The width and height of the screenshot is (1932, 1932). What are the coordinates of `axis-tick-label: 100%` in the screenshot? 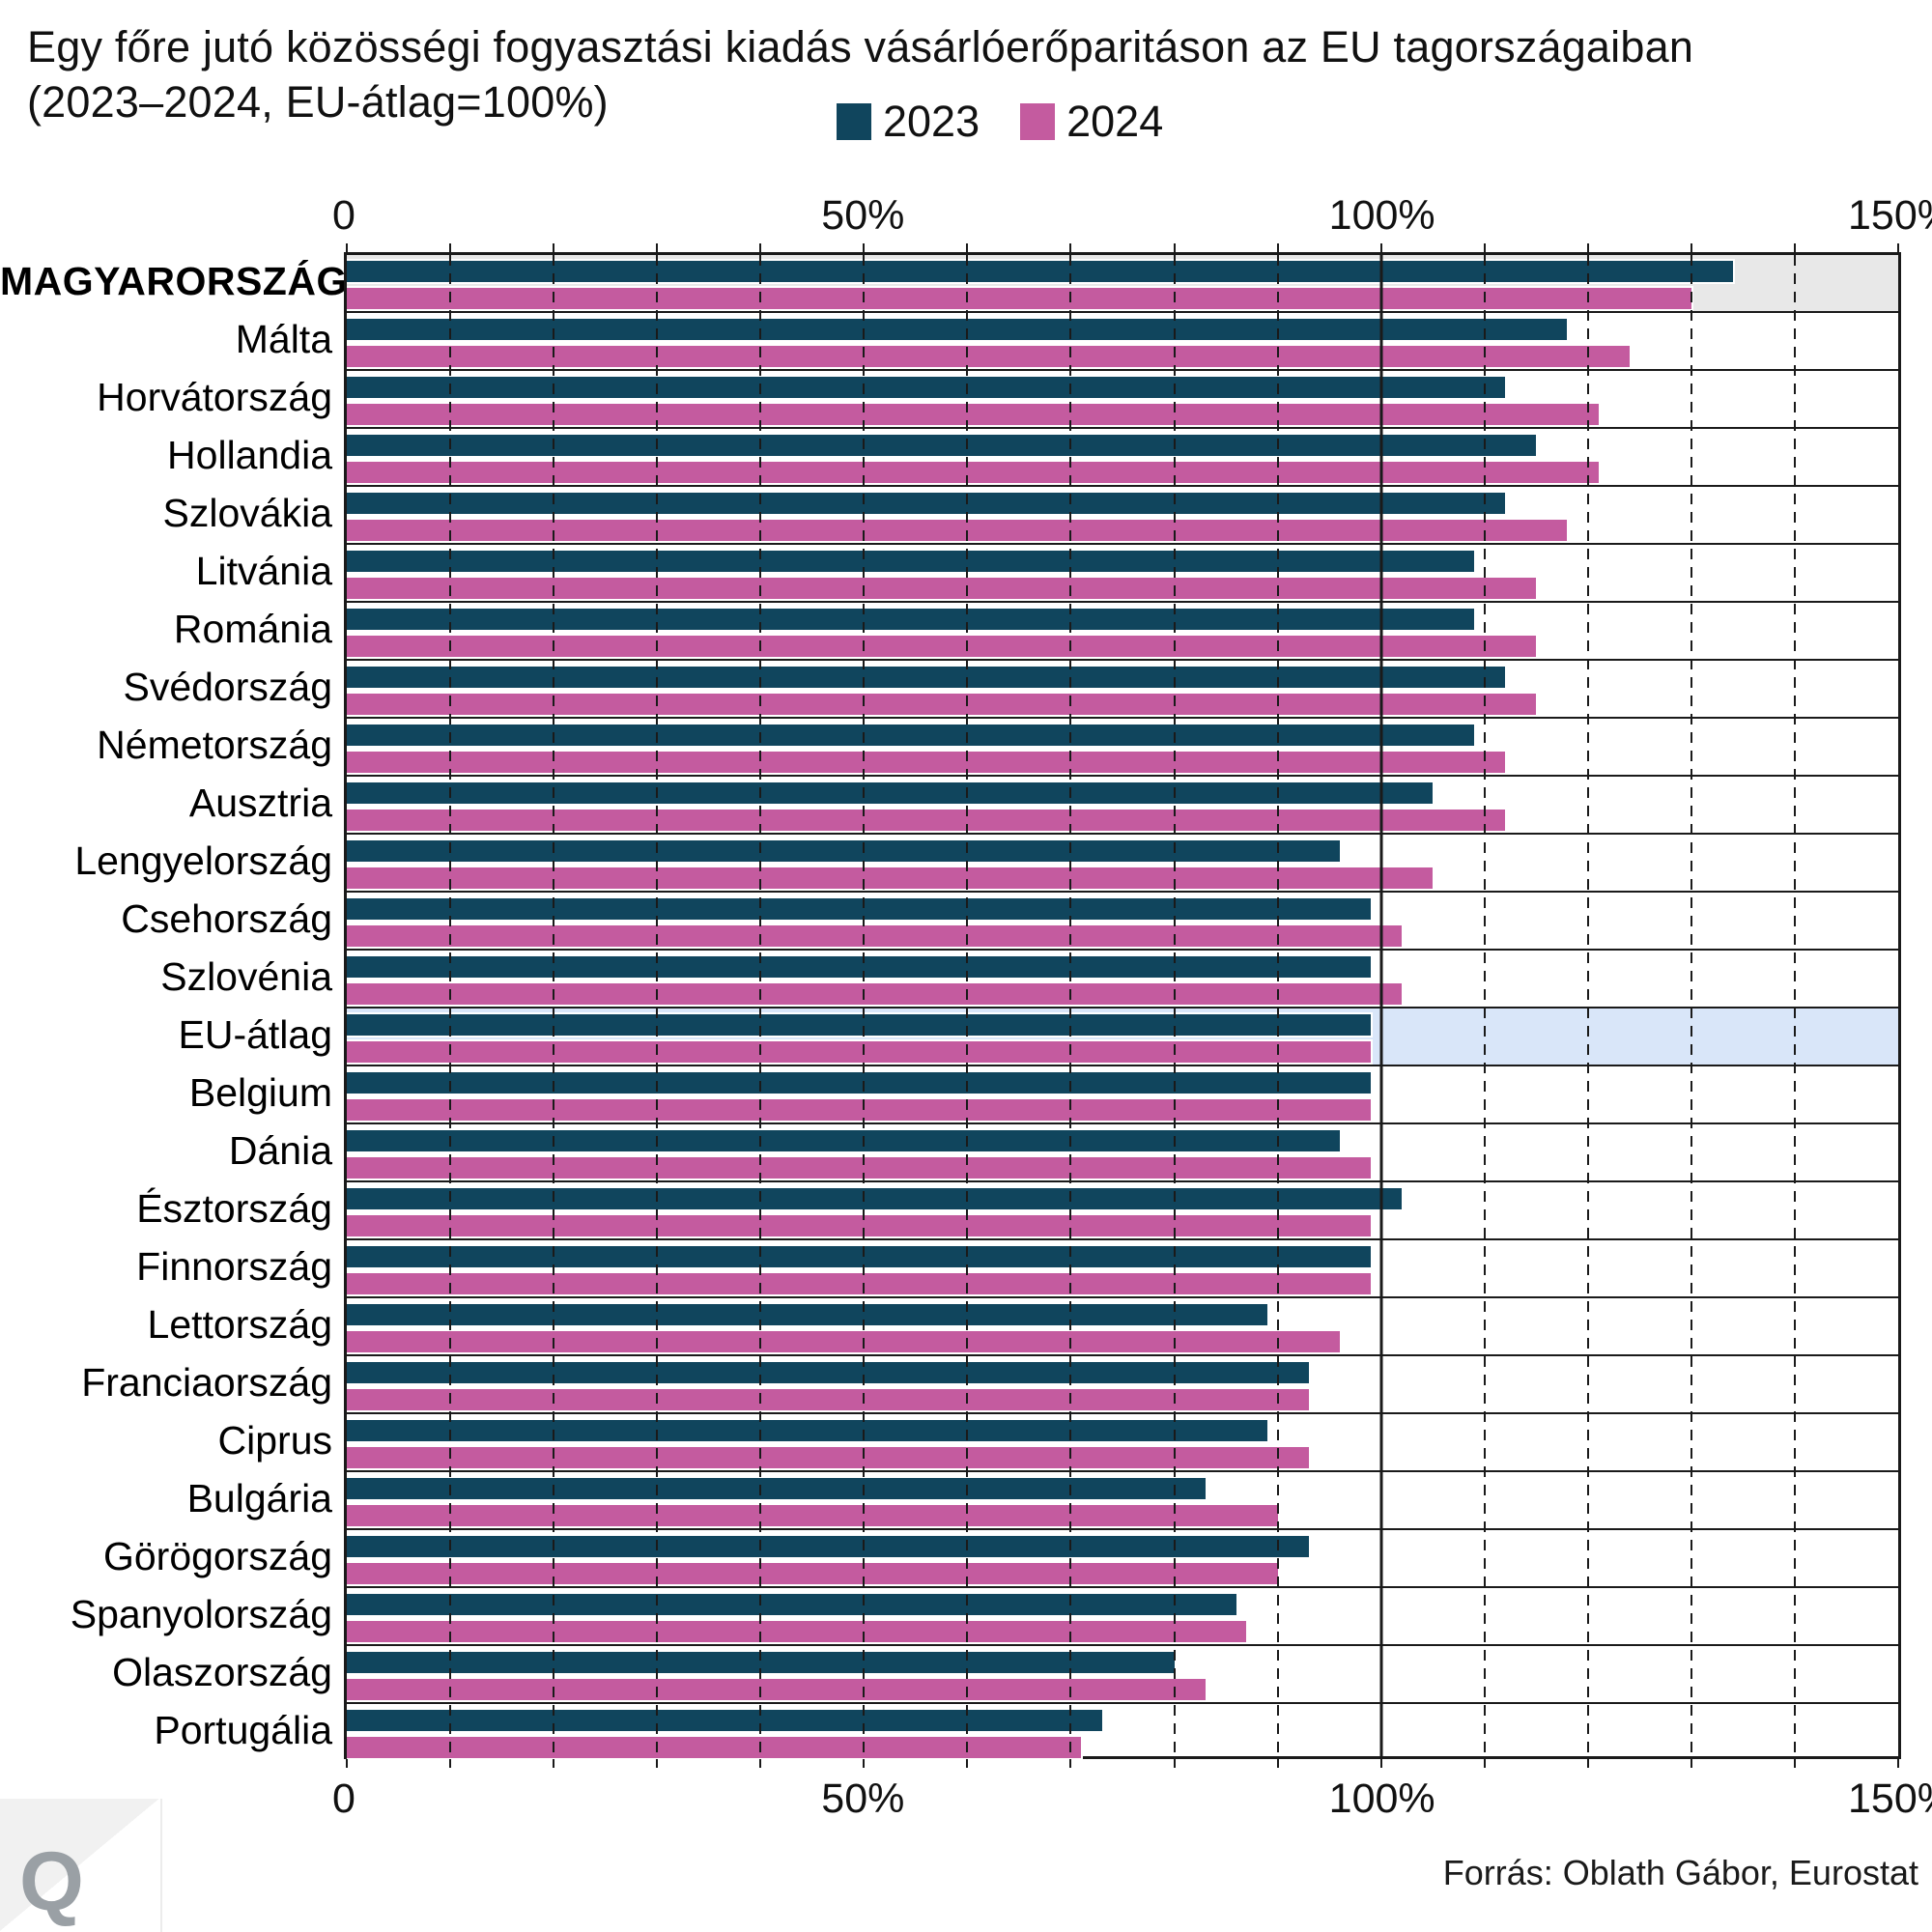 It's located at (1381, 215).